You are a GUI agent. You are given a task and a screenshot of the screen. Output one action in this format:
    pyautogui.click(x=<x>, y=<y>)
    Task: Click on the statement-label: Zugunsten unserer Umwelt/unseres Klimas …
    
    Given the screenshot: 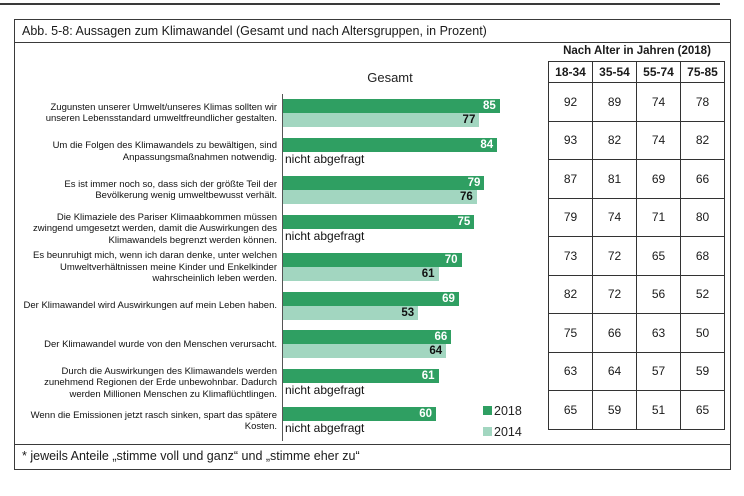 What is the action you would take?
    pyautogui.click(x=161, y=113)
    